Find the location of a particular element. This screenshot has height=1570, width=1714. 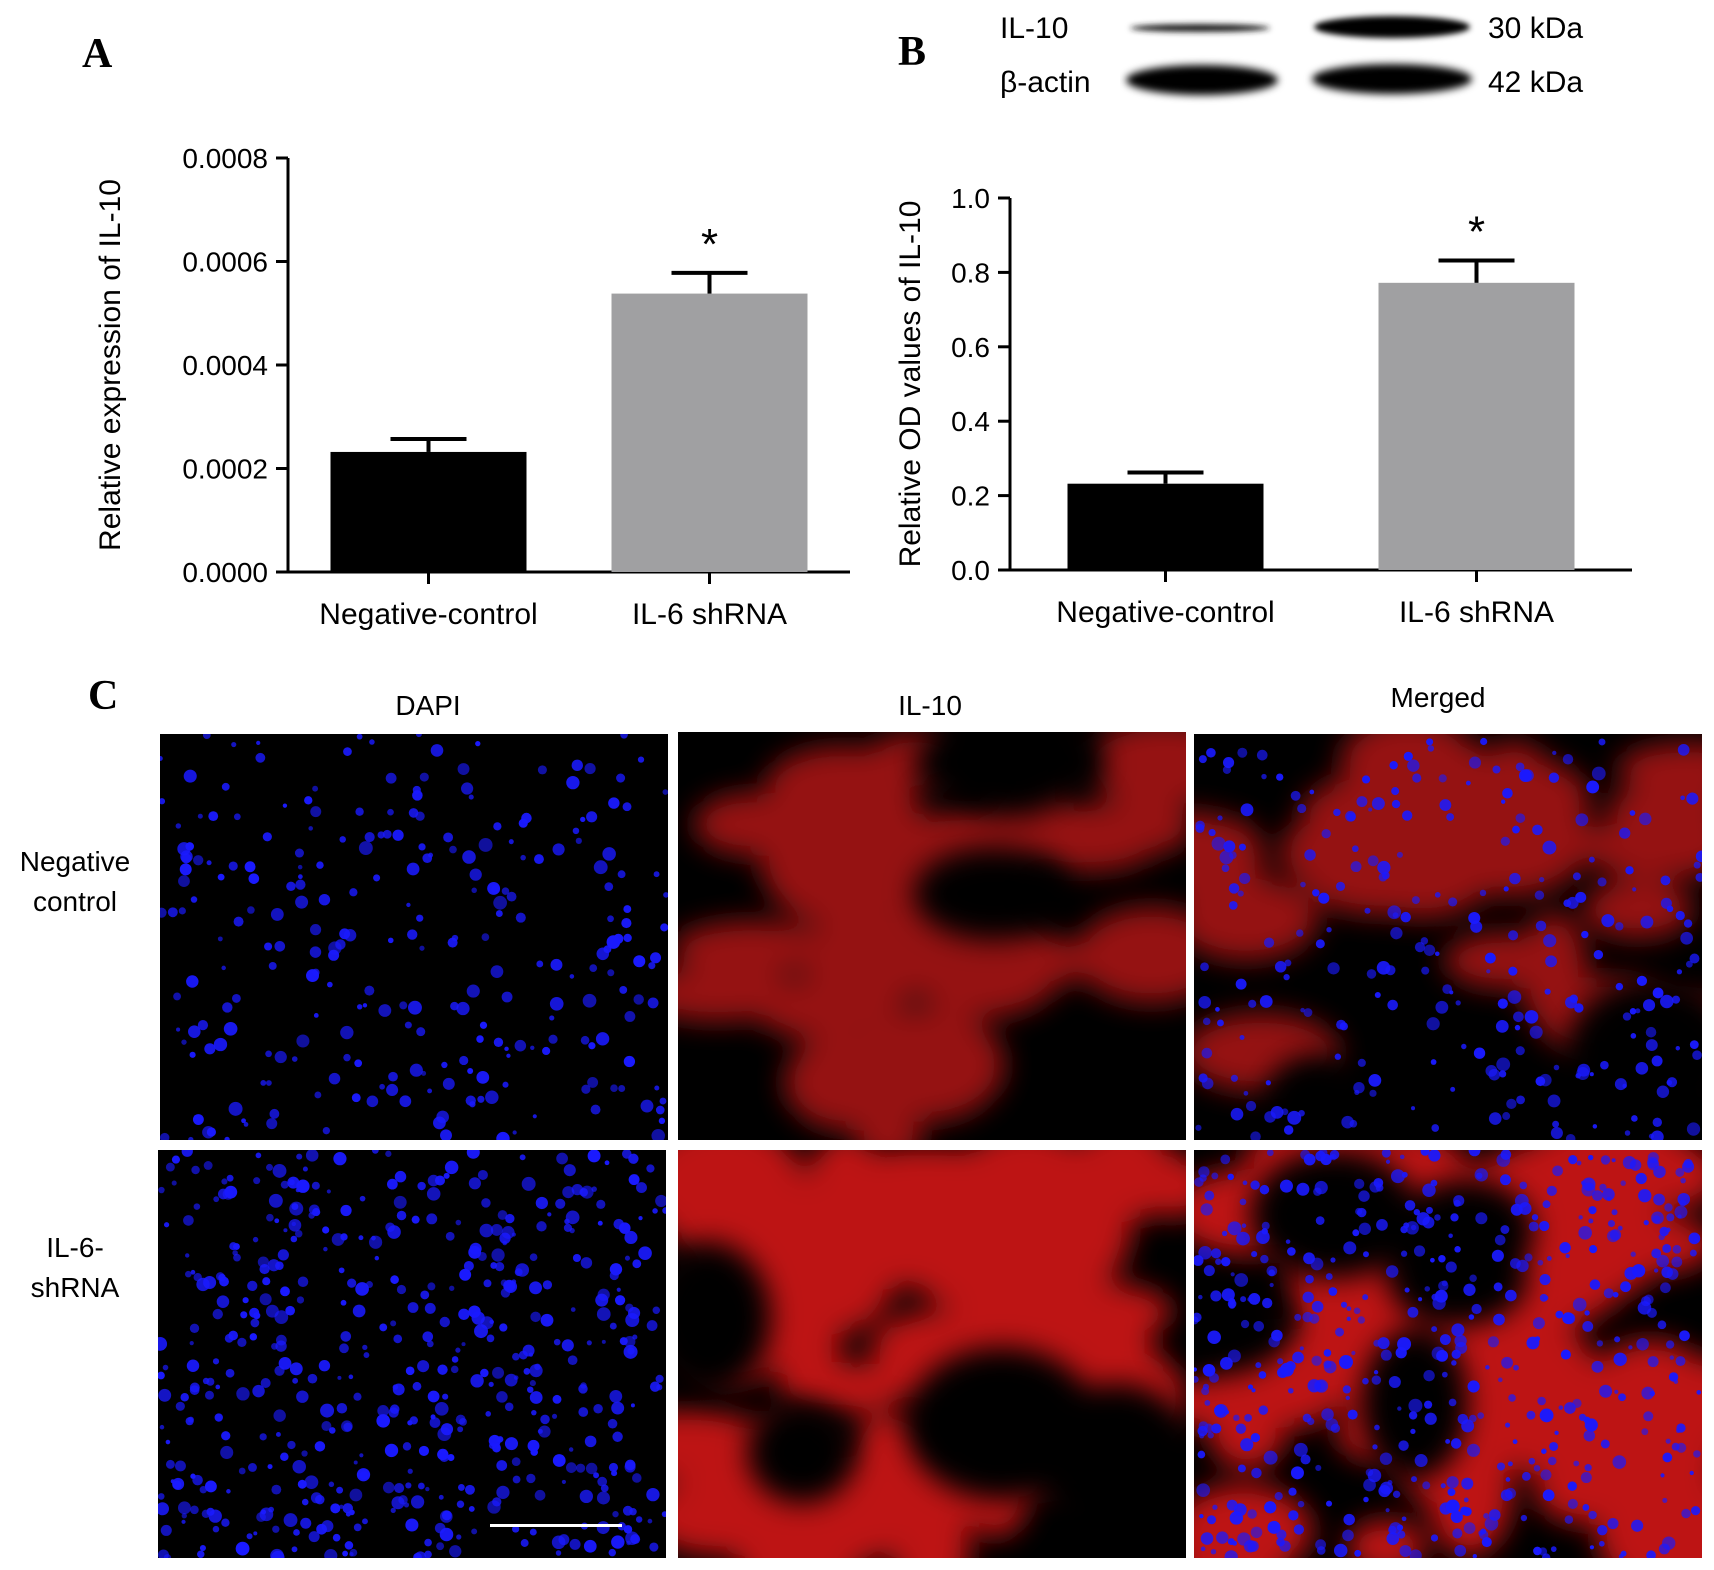

micrograph-il6-shrna-il10 is located at coordinates (932, 1354).